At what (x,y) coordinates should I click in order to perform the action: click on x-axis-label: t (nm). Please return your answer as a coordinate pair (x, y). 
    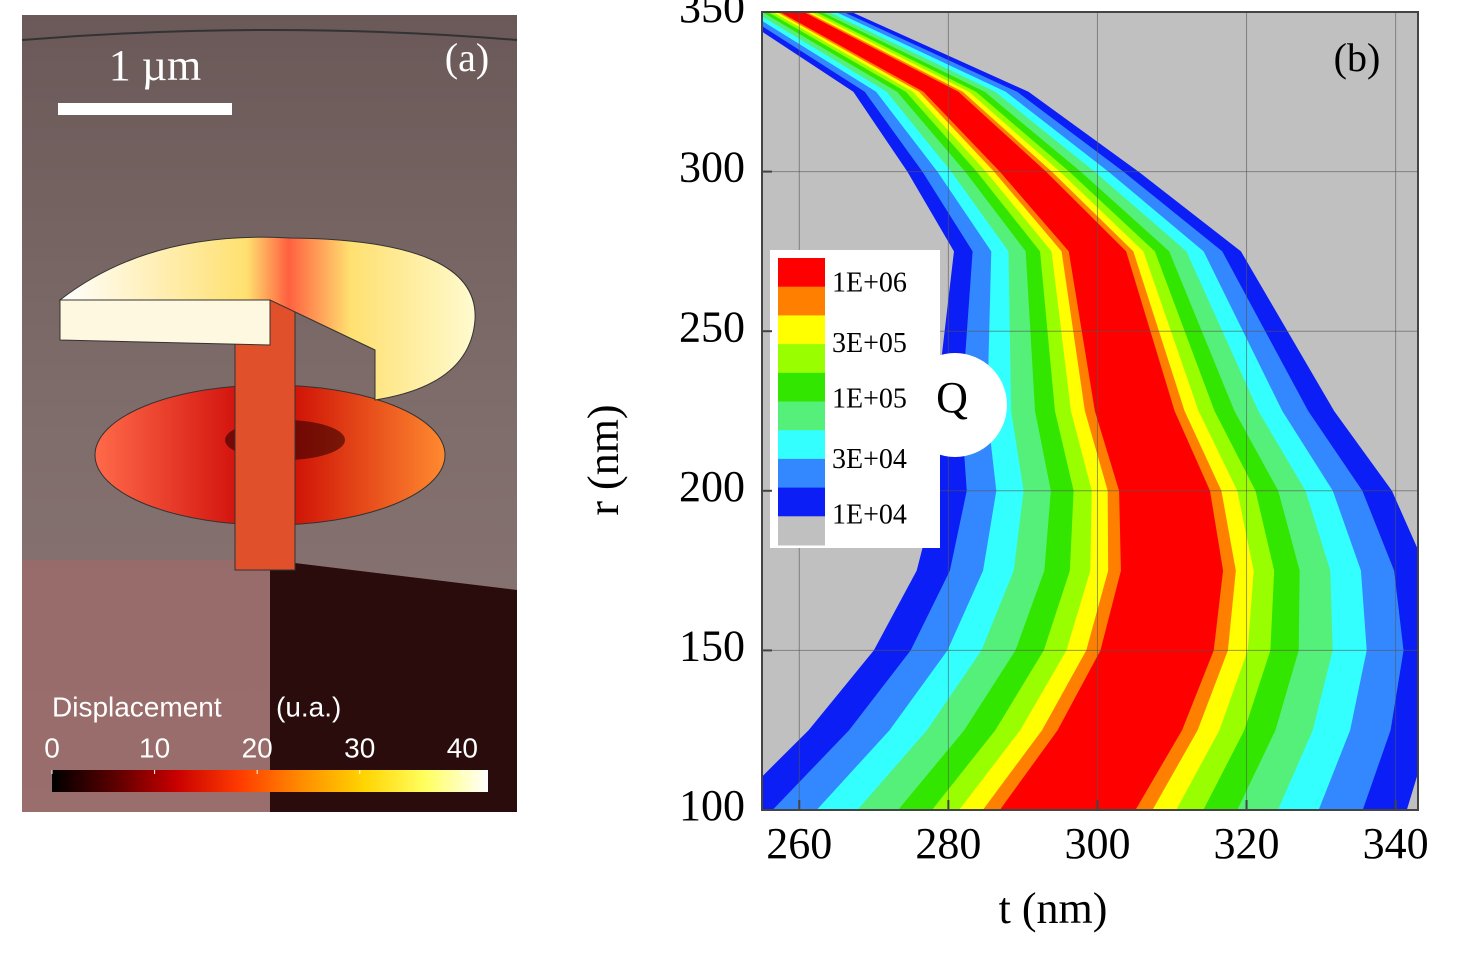
    Looking at the image, I should click on (1053, 908).